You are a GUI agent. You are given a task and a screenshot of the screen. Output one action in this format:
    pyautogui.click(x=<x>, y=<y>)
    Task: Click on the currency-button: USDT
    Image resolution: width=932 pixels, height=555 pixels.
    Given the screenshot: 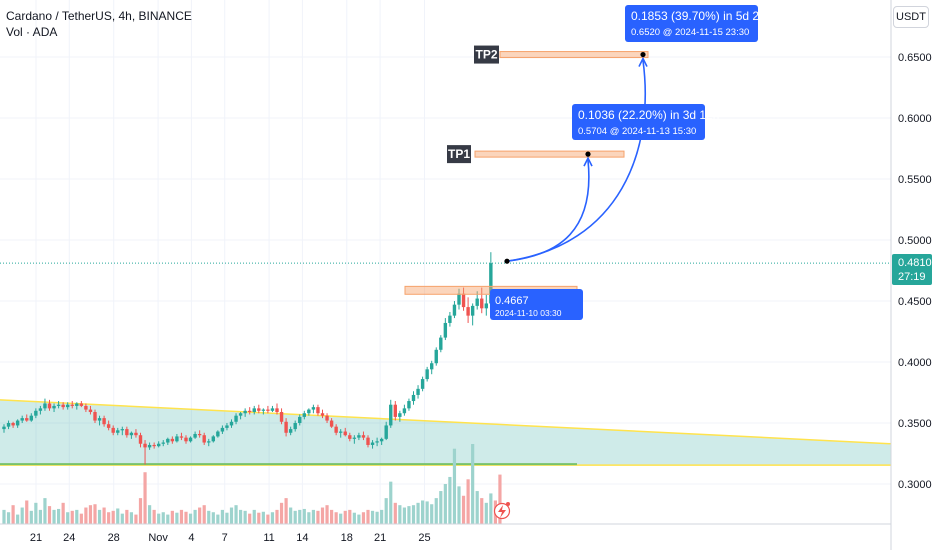 What is the action you would take?
    pyautogui.click(x=911, y=17)
    